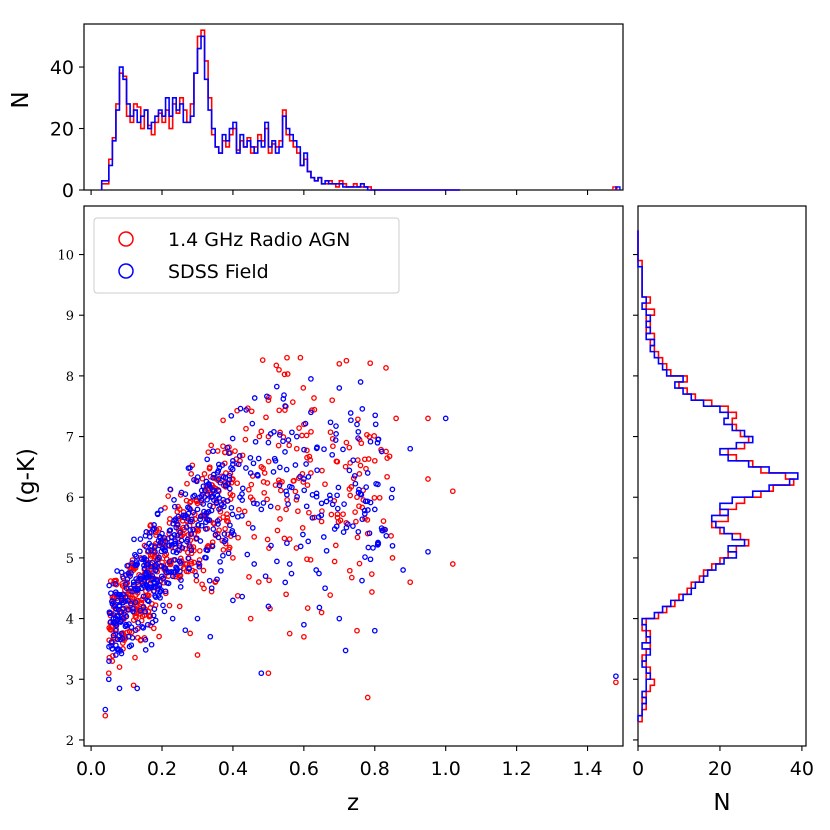  Describe the element at coordinates (70, 620) in the screenshot. I see `scatter-ytick-label: 4` at that location.